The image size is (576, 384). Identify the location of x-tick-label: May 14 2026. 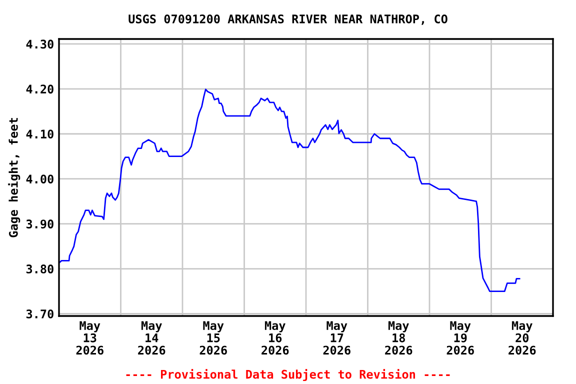
(152, 338).